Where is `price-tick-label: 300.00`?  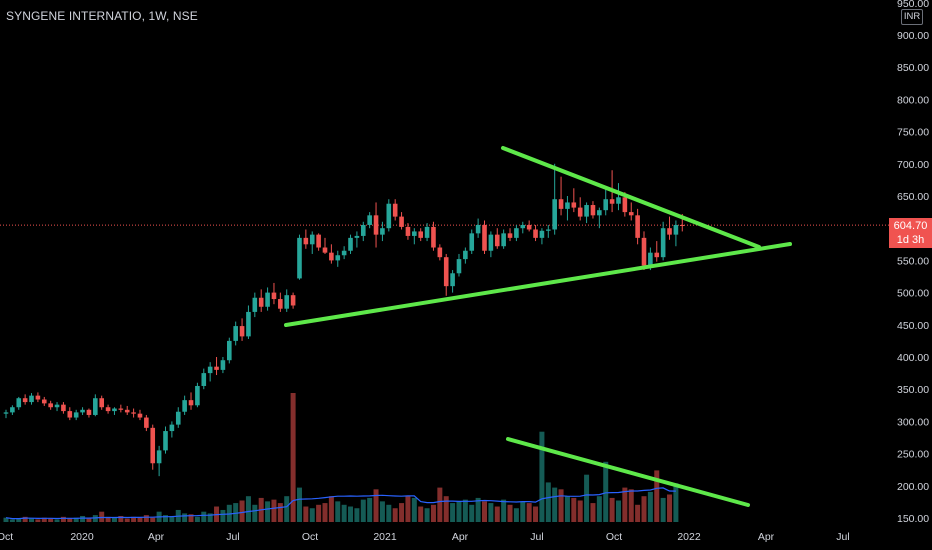 price-tick-label: 300.00 is located at coordinates (913, 422).